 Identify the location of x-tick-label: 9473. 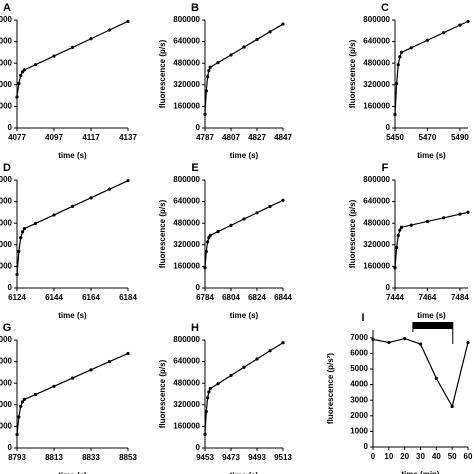
(231, 457).